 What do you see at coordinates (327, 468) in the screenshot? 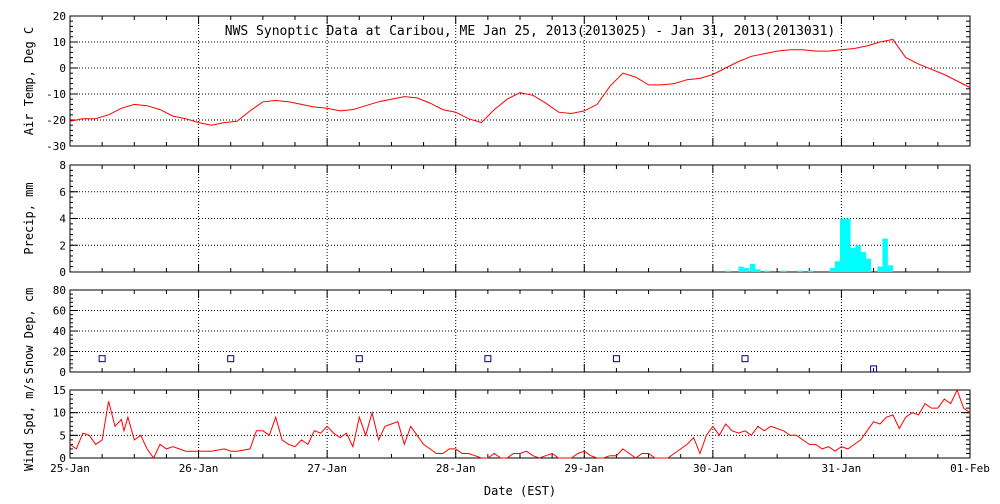
I see `x-tick-label: 27-Jan` at bounding box center [327, 468].